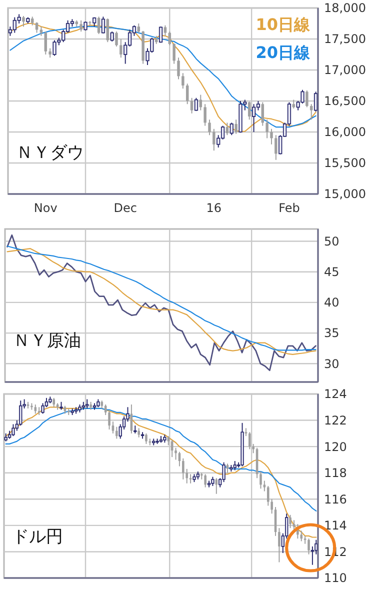 This screenshot has width=375, height=591. I want to click on y-tick-label: 16,000, so click(345, 132).